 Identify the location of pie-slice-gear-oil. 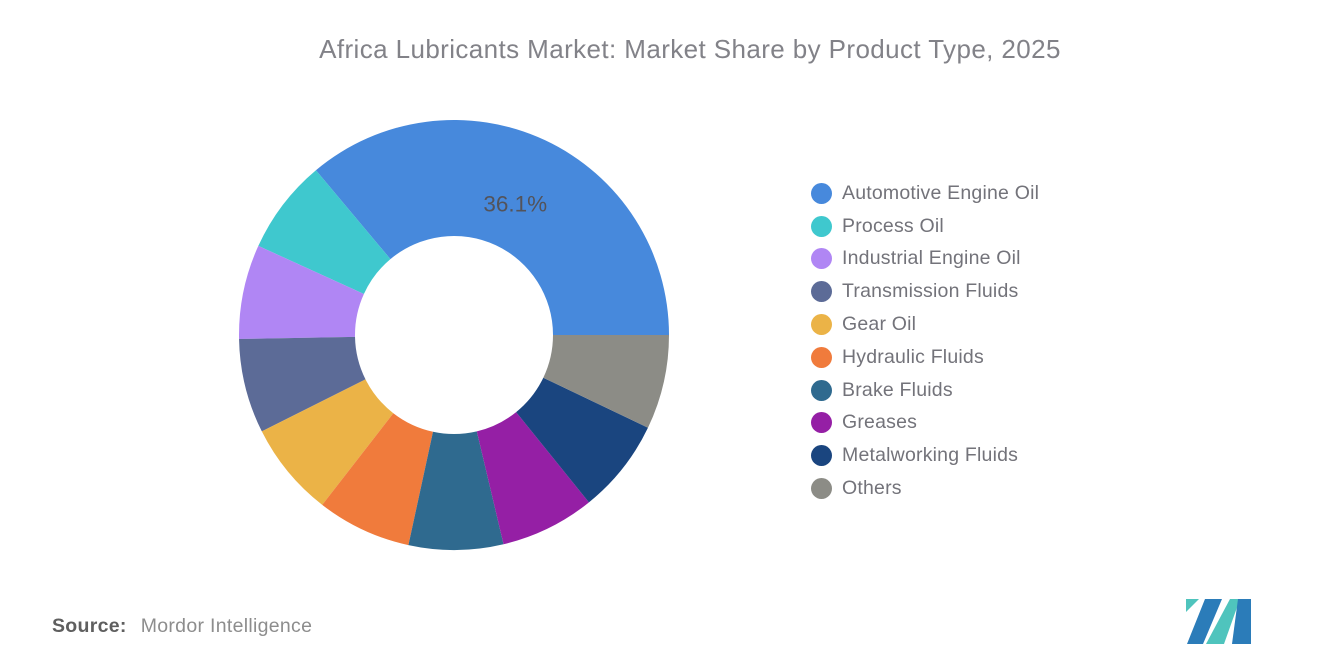
(327, 442).